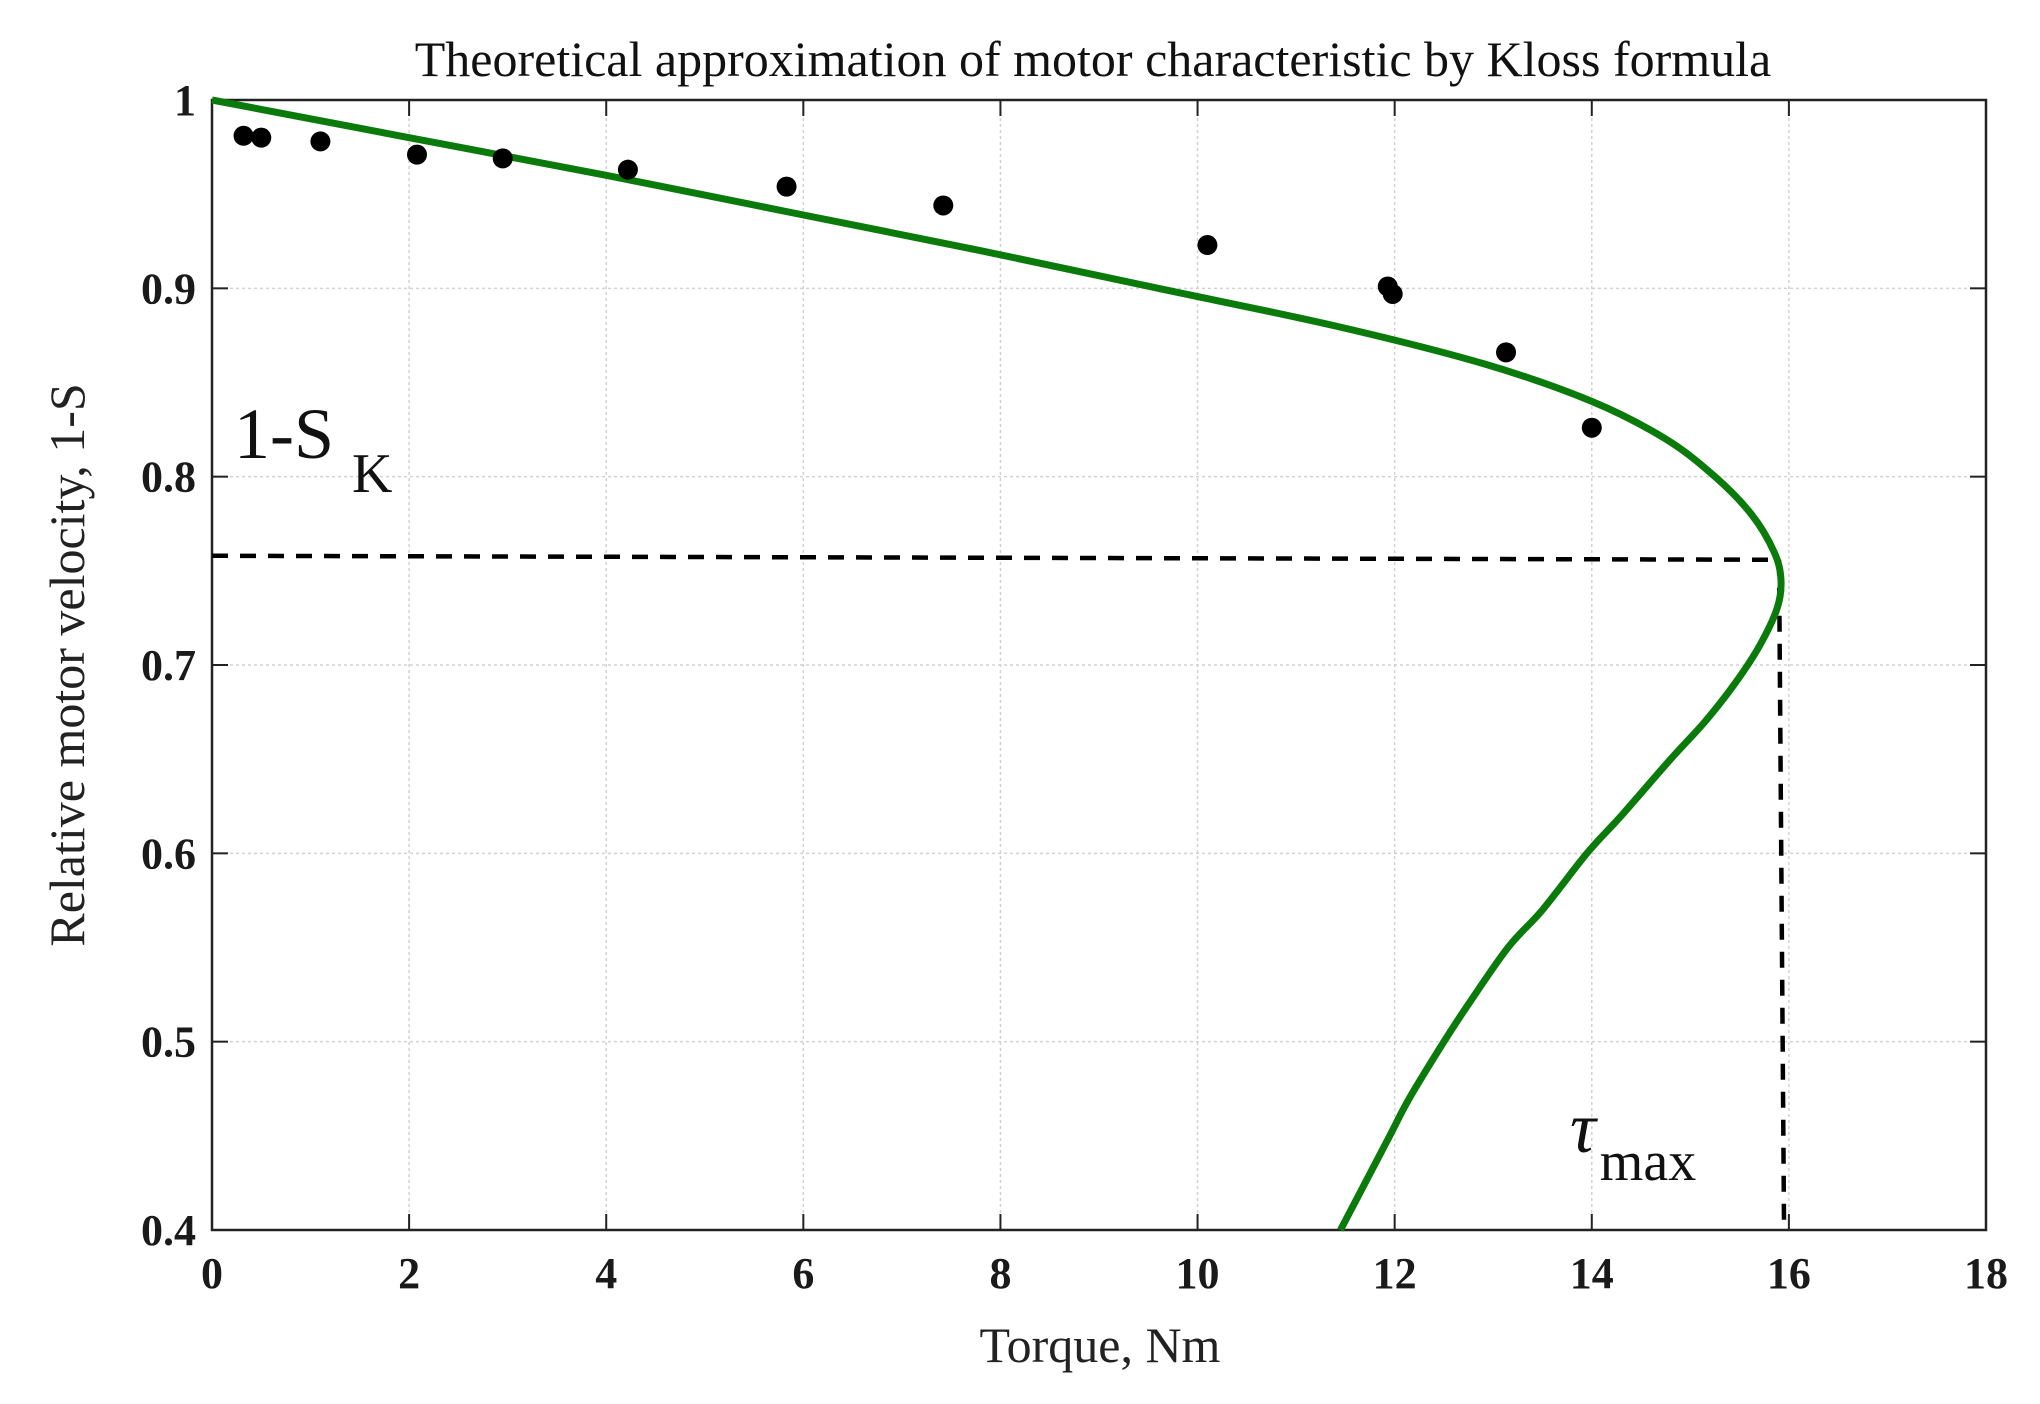 The height and width of the screenshot is (1404, 2040). I want to click on x-tick-label: 18, so click(1986, 1273).